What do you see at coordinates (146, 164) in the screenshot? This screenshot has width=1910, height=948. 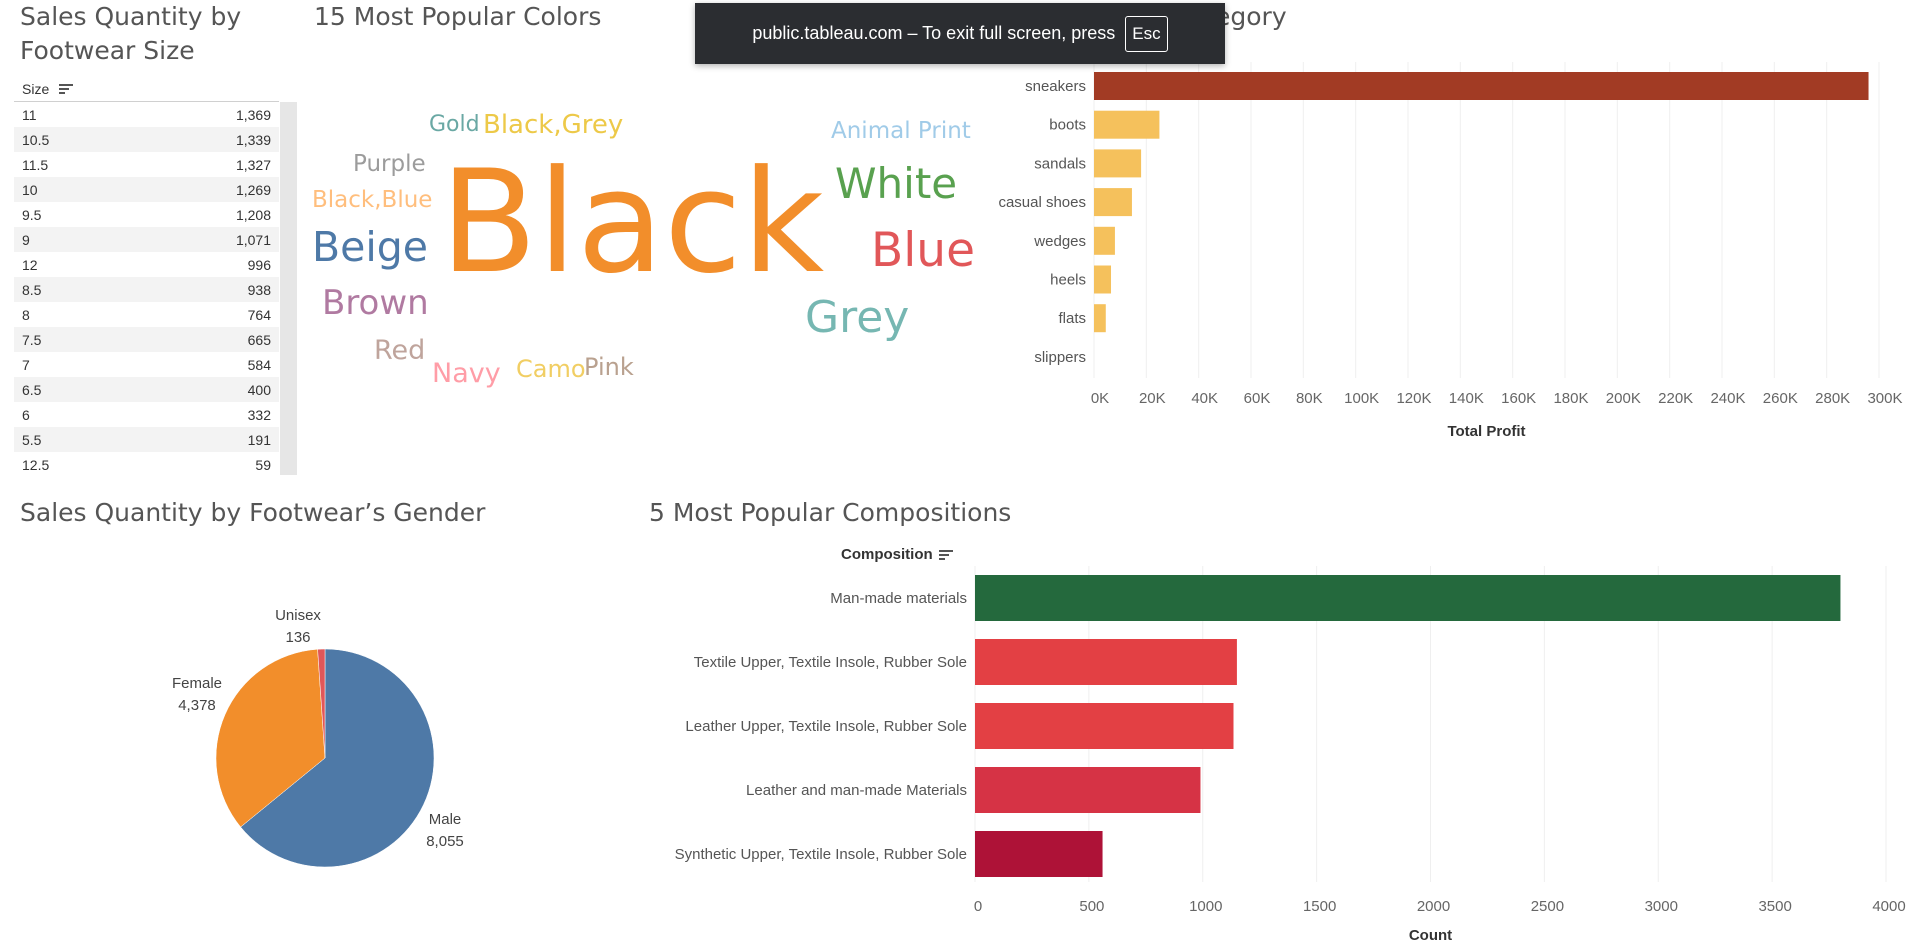 I see `table-row: 11.5 1,327` at bounding box center [146, 164].